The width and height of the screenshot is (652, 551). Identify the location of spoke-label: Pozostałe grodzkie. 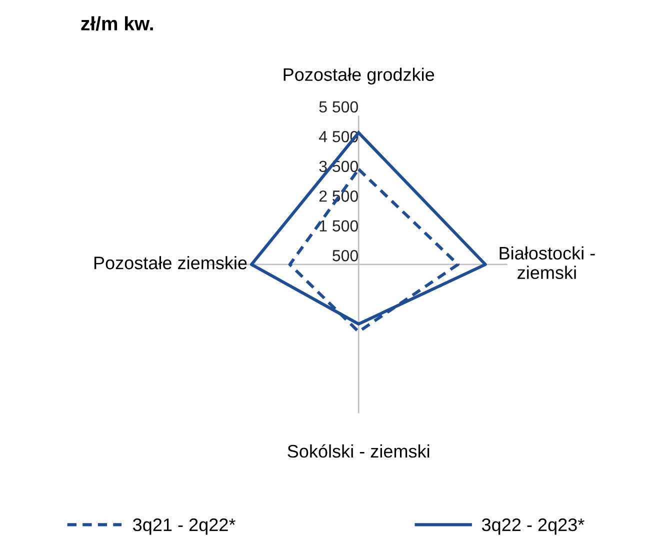
(359, 76).